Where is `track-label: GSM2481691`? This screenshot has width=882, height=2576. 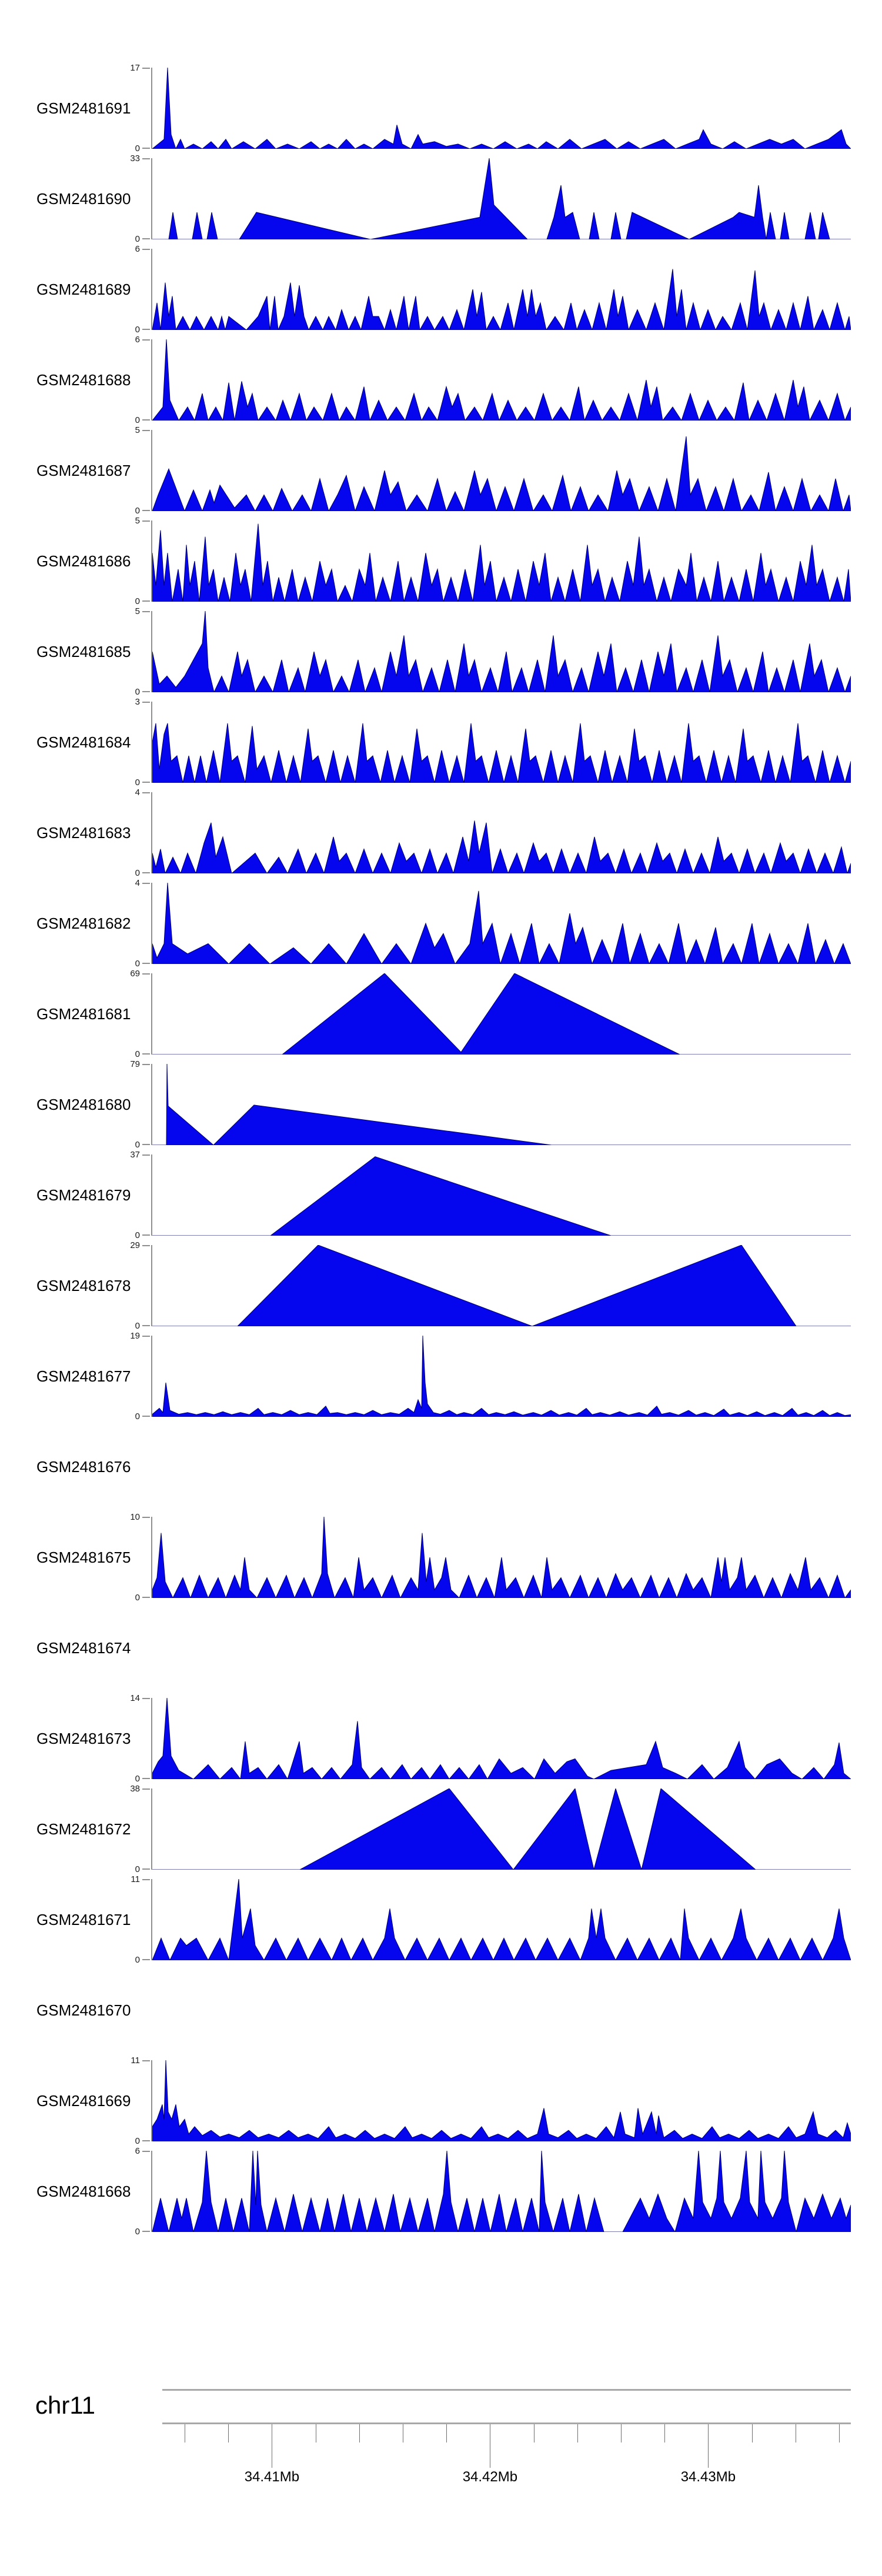
track-label: GSM2481691 is located at coordinates (83, 108).